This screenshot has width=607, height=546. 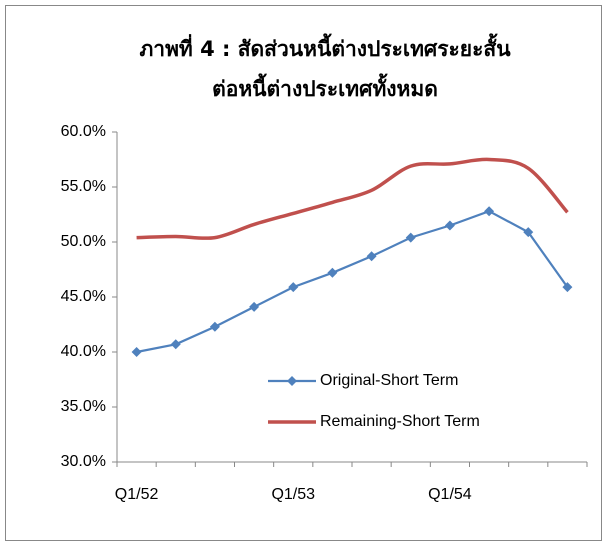 What do you see at coordinates (83, 351) in the screenshot?
I see `y-tick-label: 40.0%` at bounding box center [83, 351].